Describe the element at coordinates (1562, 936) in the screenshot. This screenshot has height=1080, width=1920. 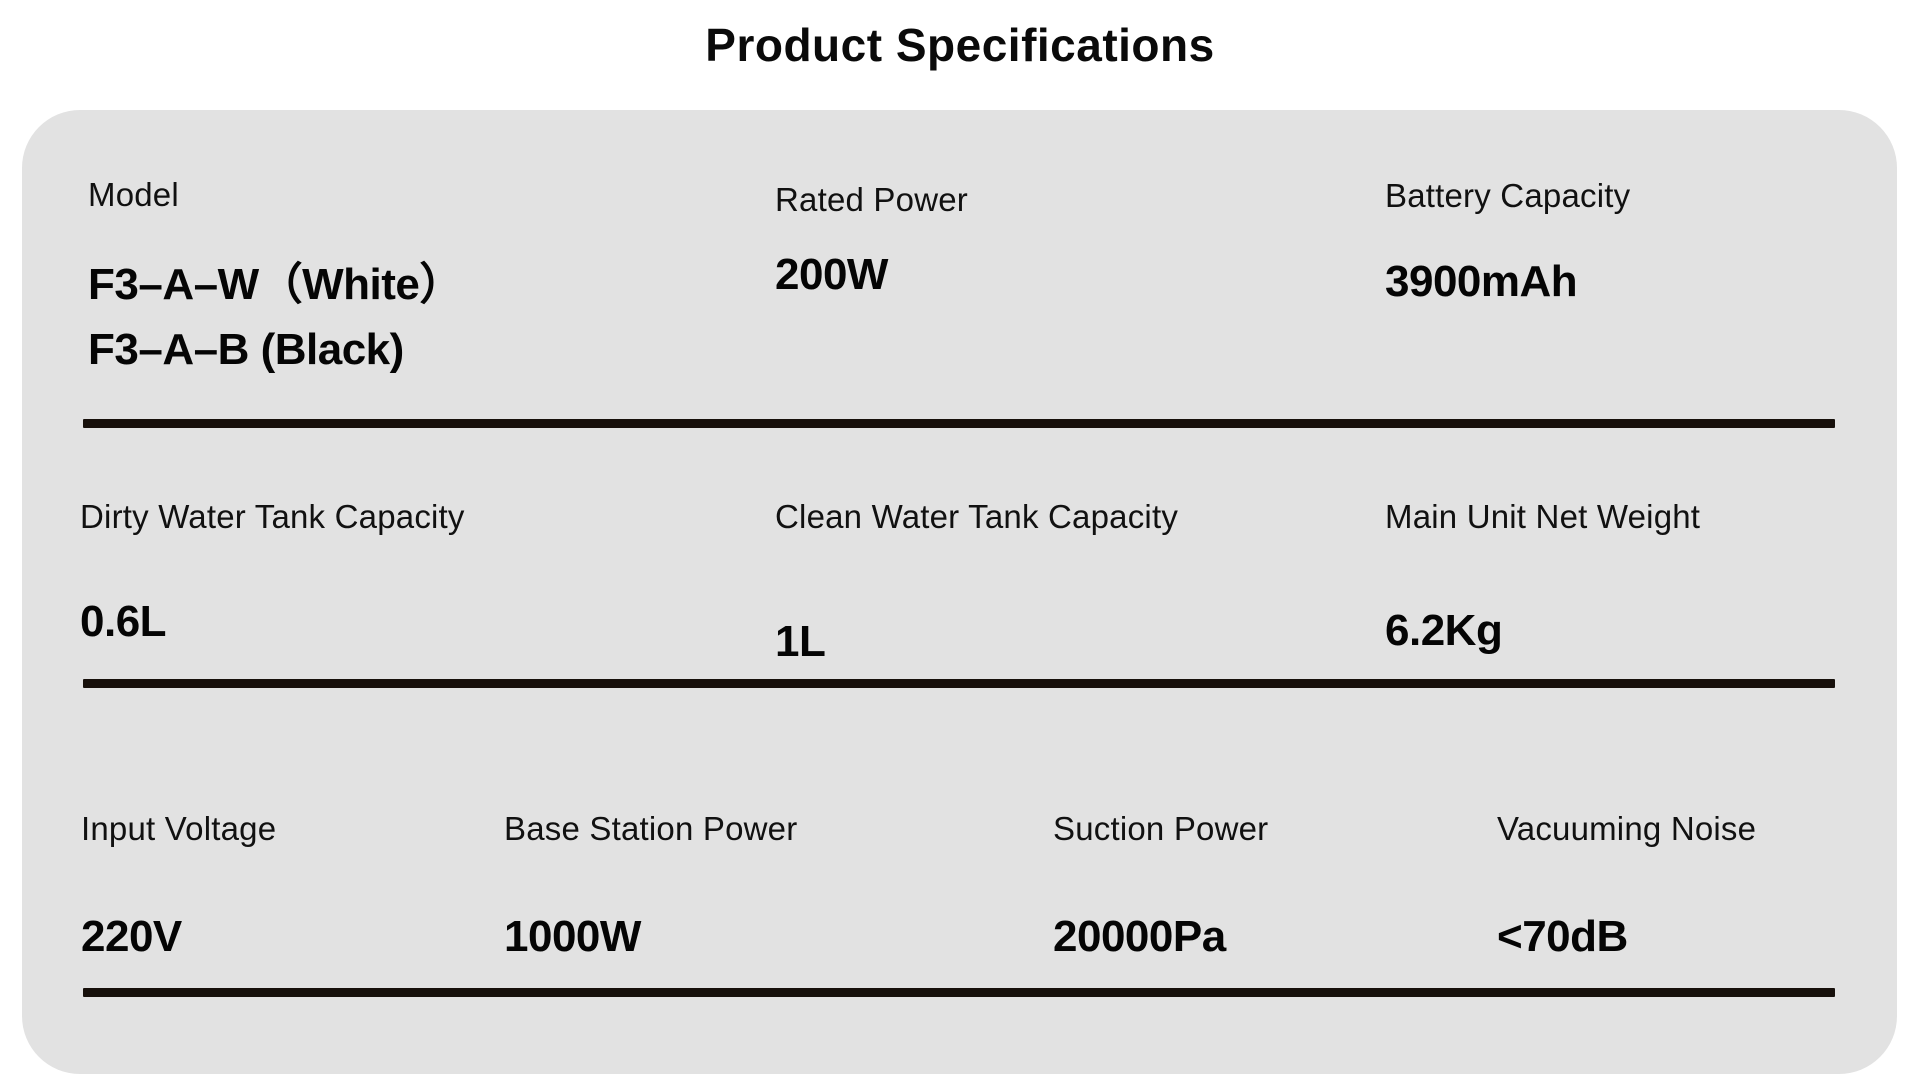
I see `vacuuming-noise-value: <70dB` at that location.